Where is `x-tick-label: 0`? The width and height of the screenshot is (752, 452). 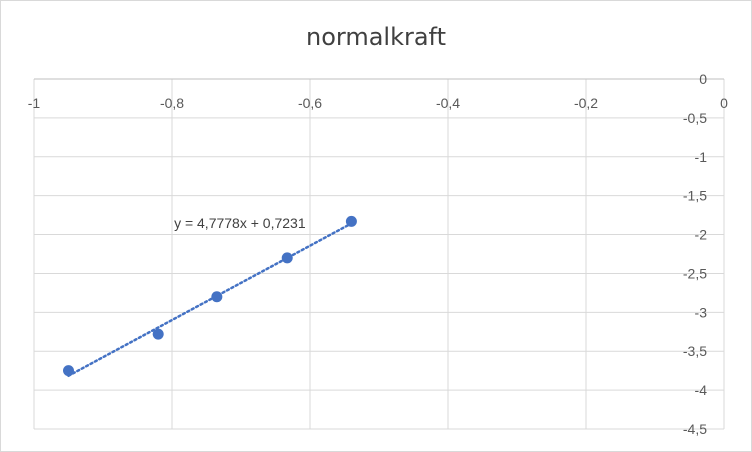
x-tick-label: 0 is located at coordinates (724, 103).